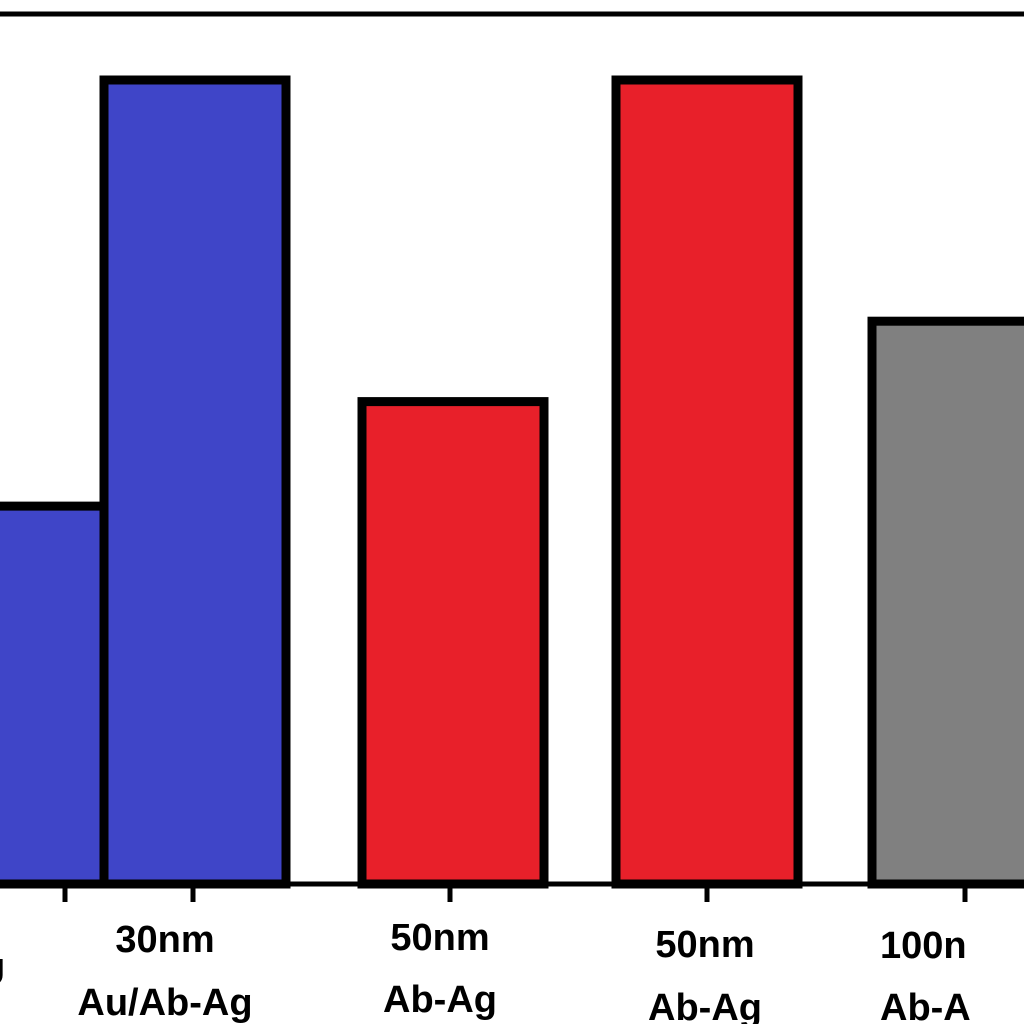 This screenshot has width=1024, height=1029. I want to click on x-label-0-bottom: U, so click(2, 973).